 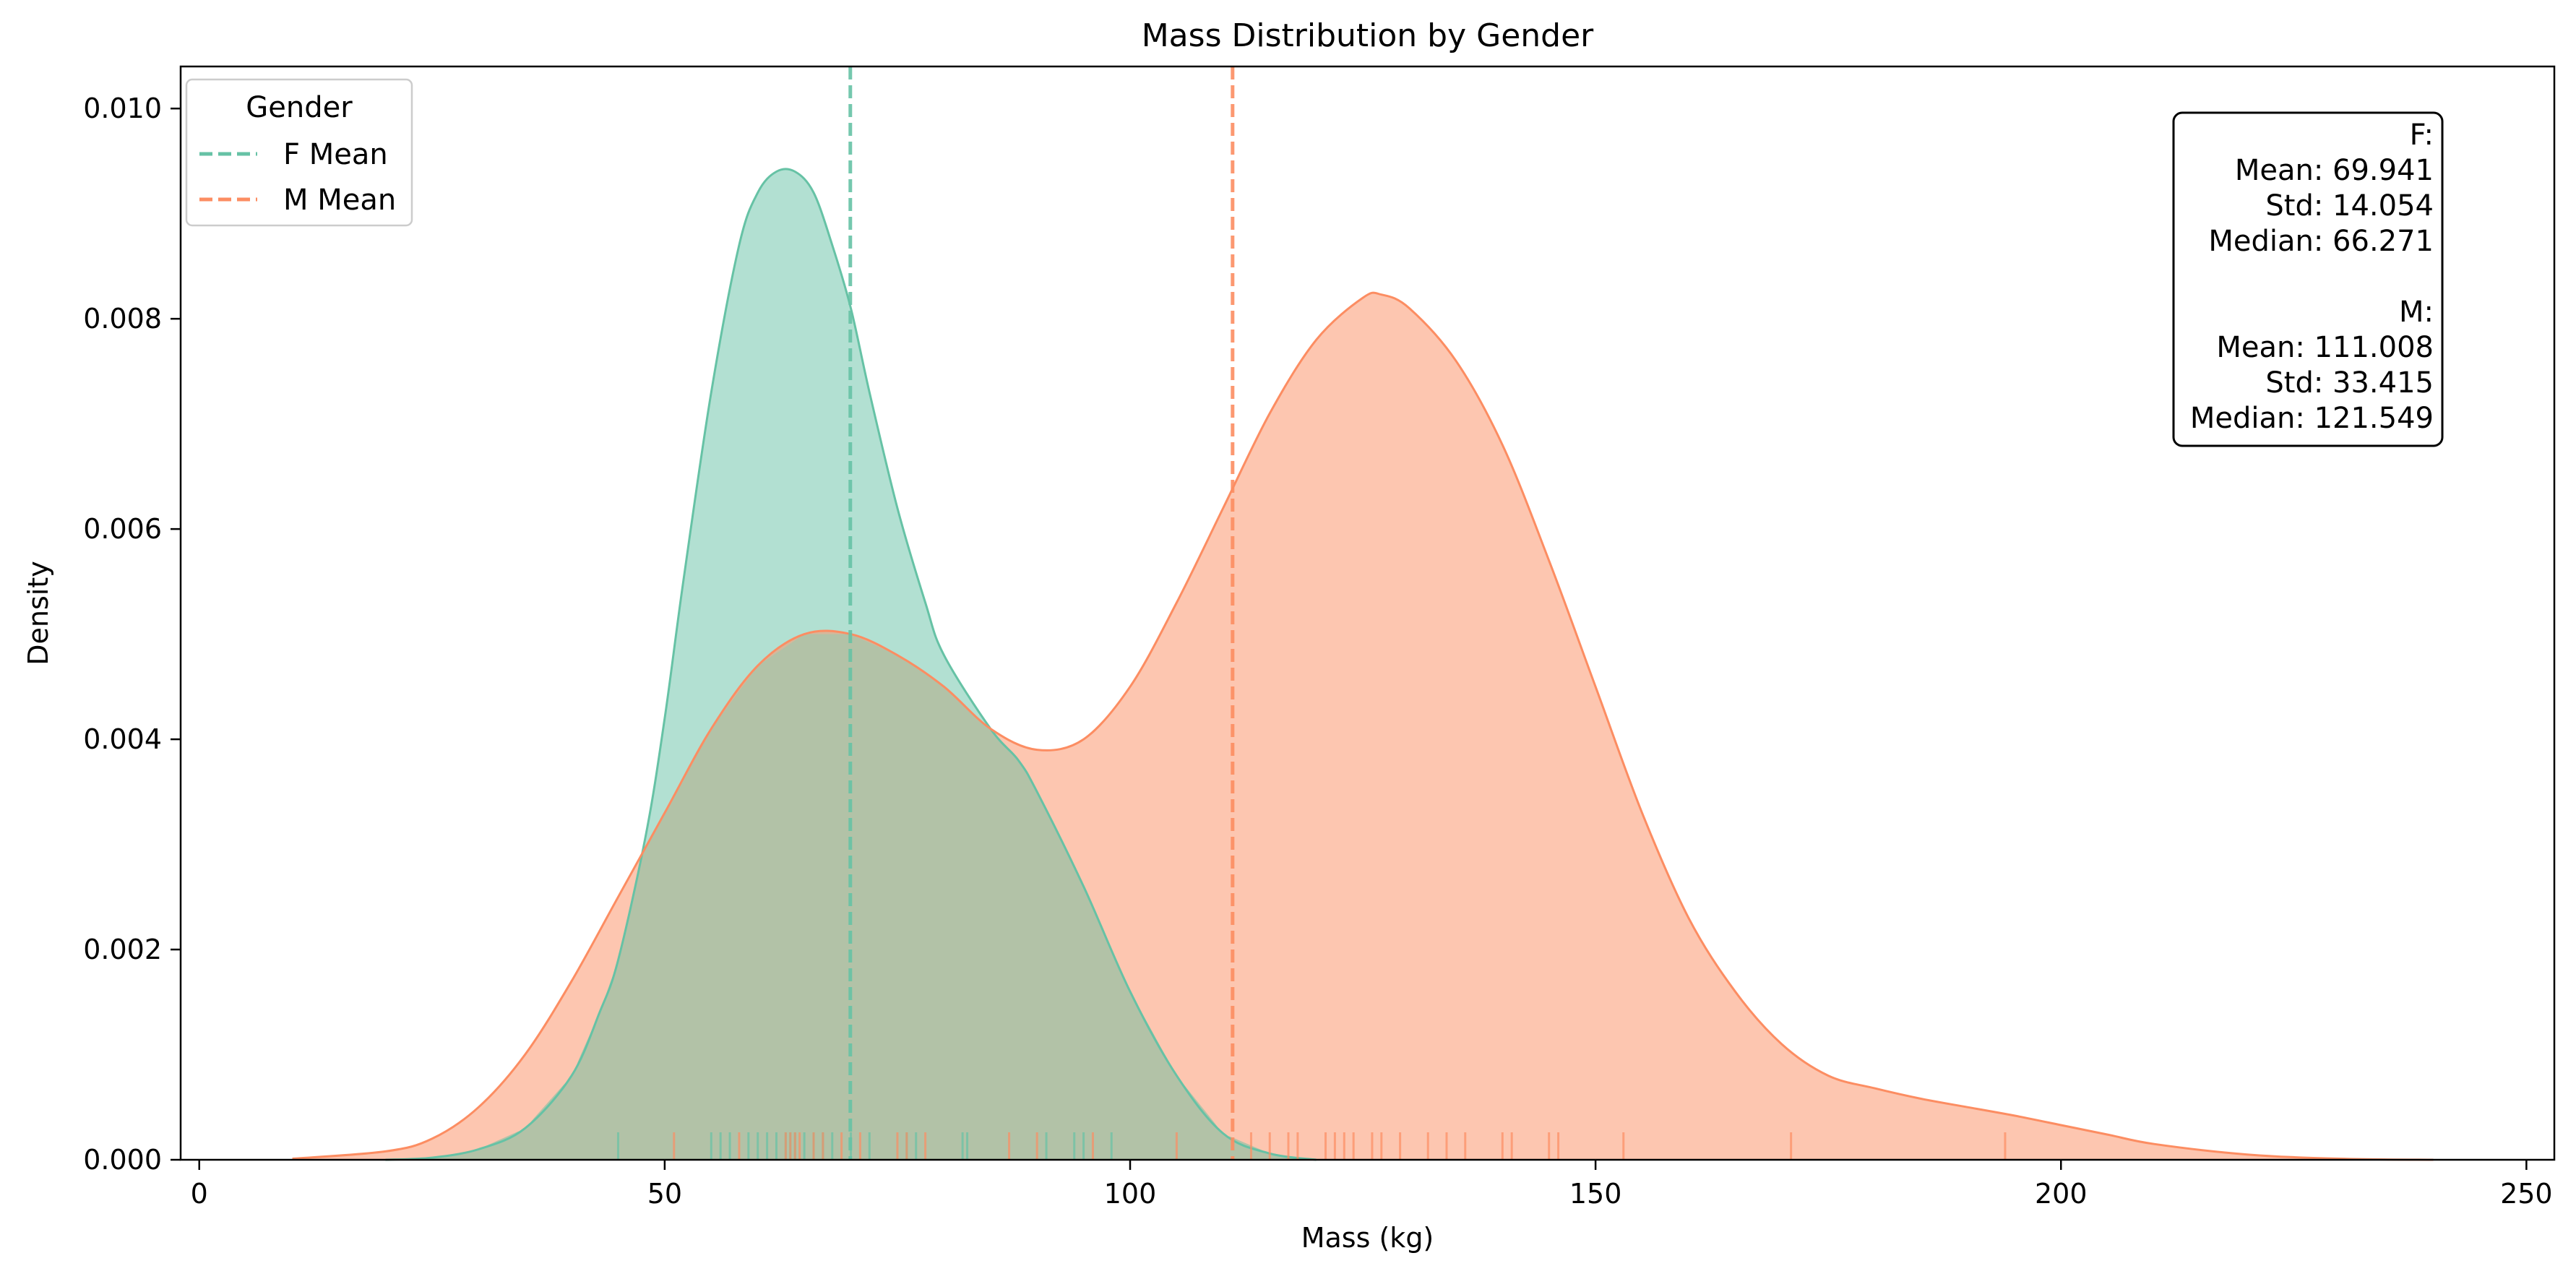 What do you see at coordinates (335, 154) in the screenshot?
I see `legend-entry-f: F Mean` at bounding box center [335, 154].